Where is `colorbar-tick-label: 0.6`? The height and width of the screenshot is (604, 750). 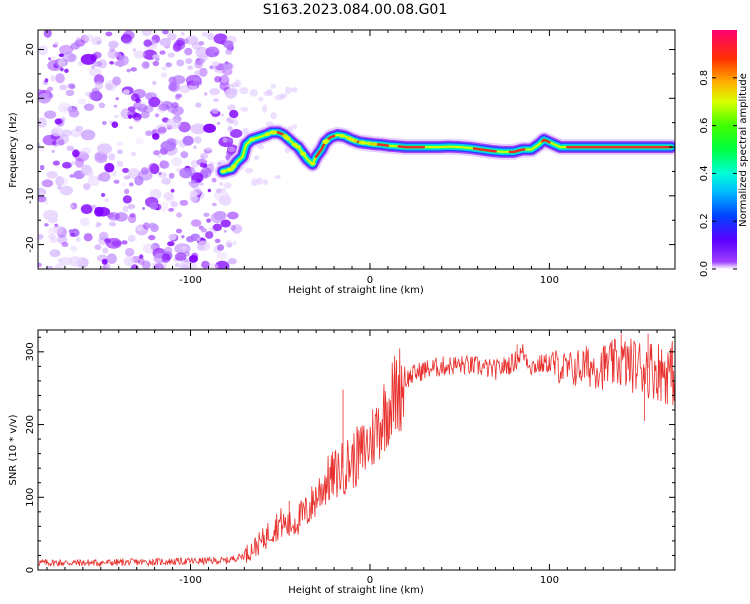 colorbar-tick-label: 0.6 is located at coordinates (704, 126).